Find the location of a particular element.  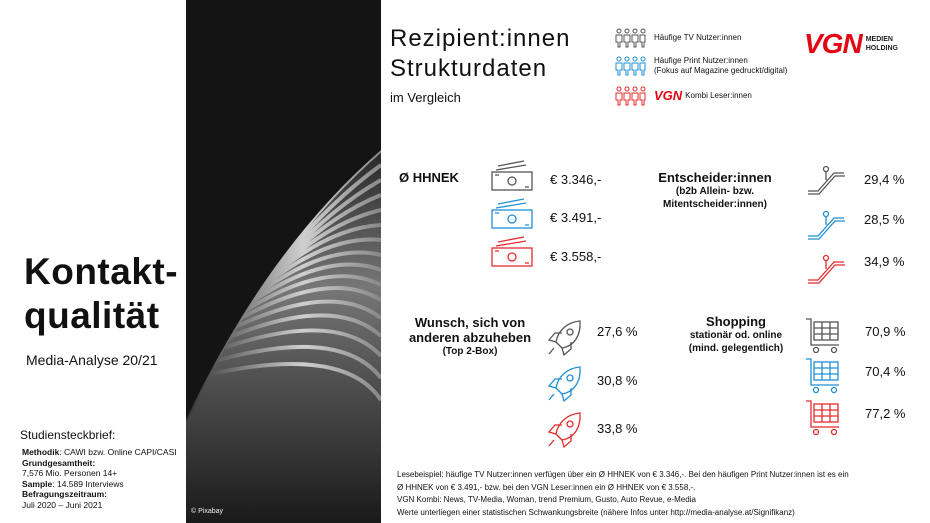

entscheider-tv-value: 29,4 % is located at coordinates (884, 179).